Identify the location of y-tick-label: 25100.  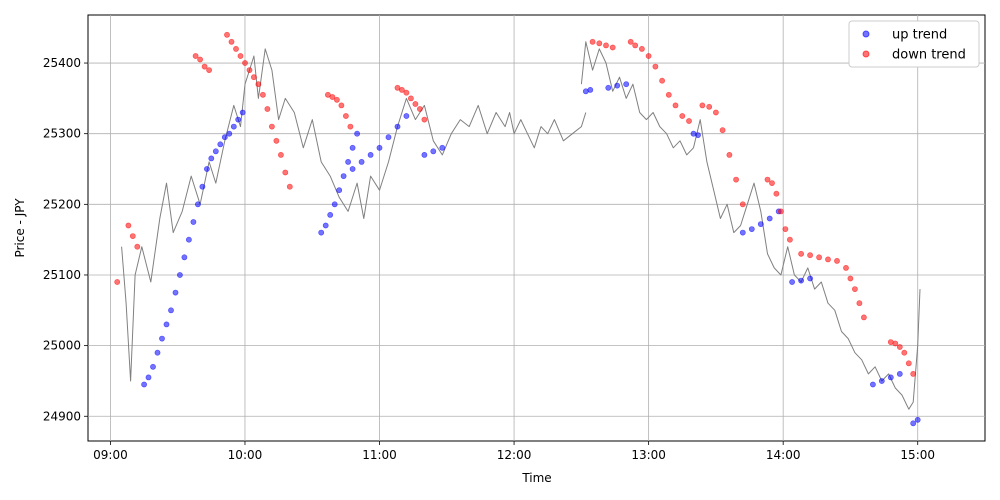
(62, 275).